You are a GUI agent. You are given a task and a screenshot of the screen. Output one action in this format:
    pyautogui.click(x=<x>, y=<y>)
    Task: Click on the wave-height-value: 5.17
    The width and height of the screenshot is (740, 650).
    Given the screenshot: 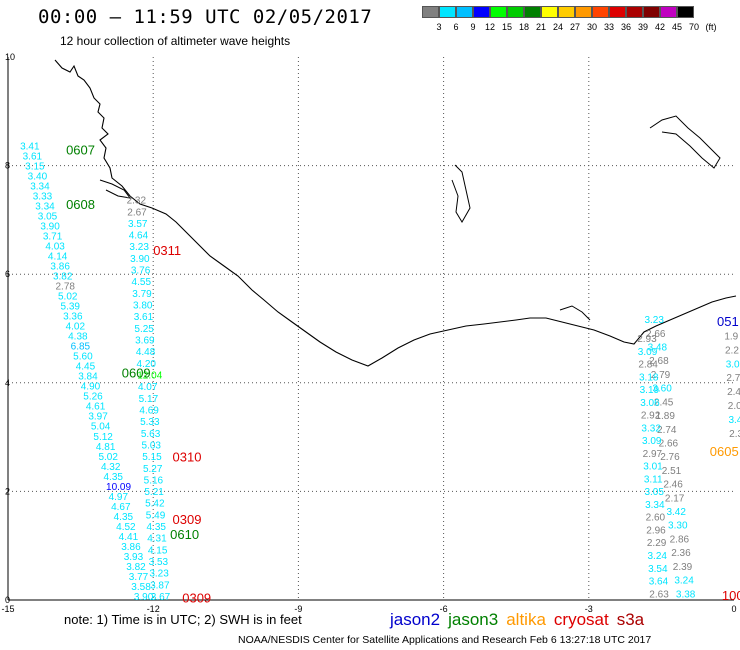 What is the action you would take?
    pyautogui.click(x=149, y=399)
    